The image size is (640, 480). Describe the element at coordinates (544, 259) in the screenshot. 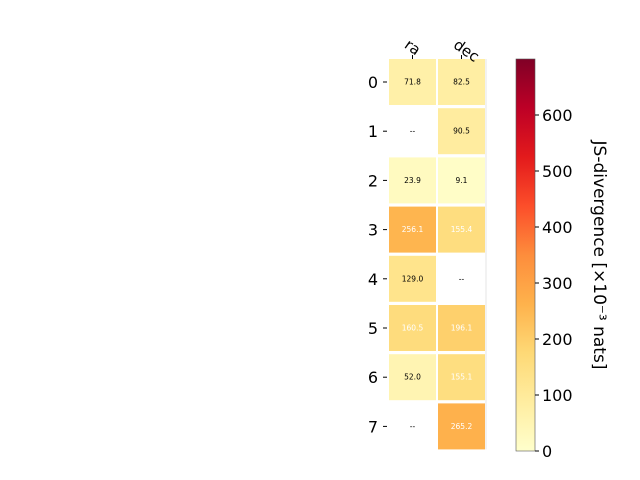

I see `colorbar: 0 100 200 300 400 500 600` at that location.